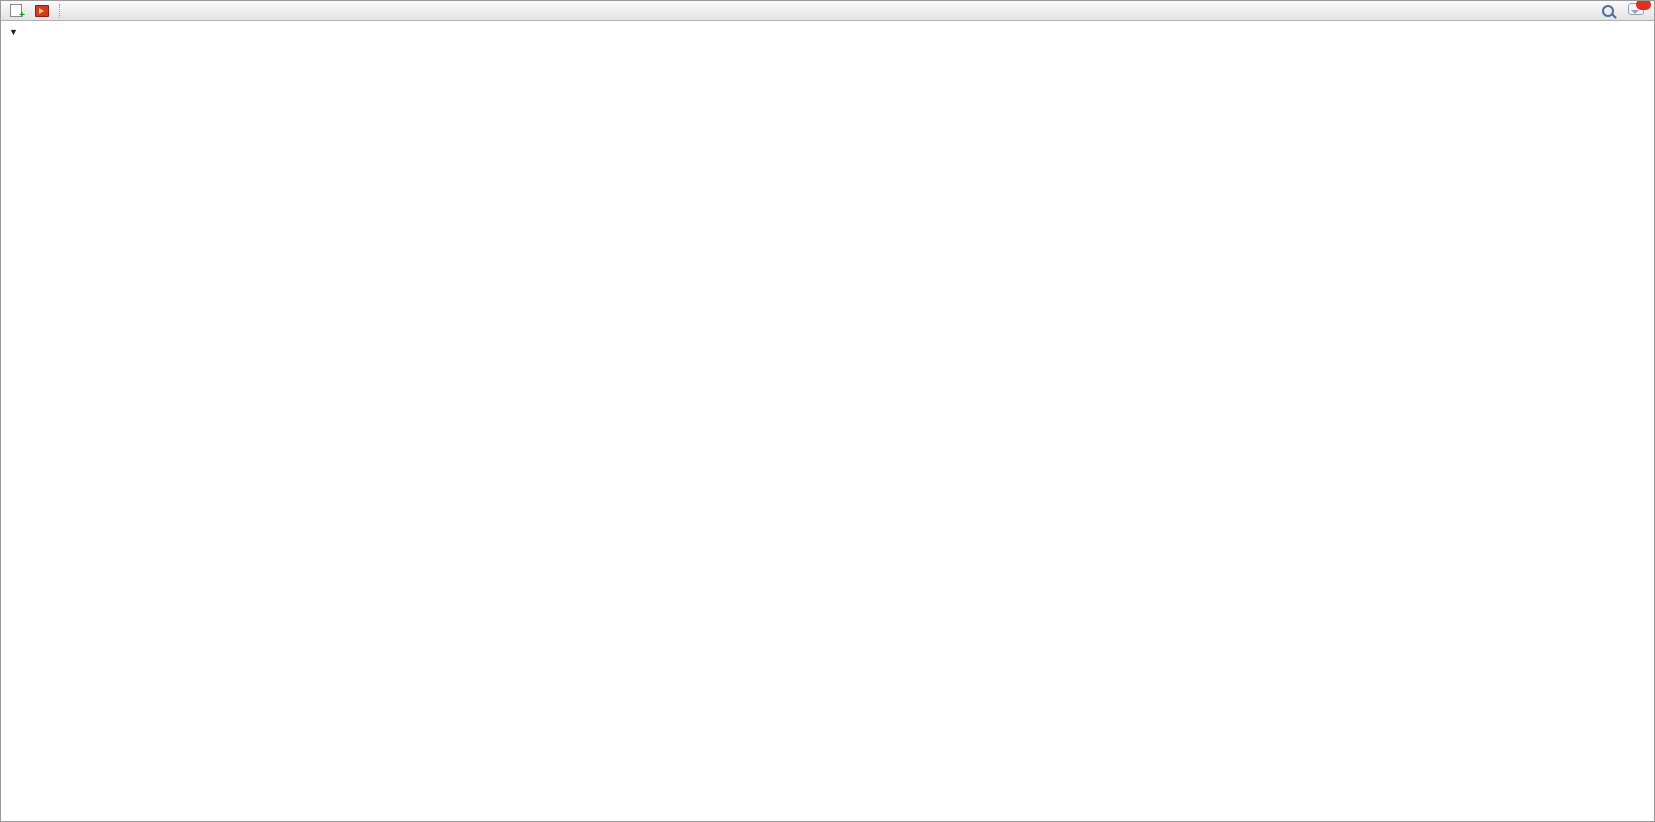 The width and height of the screenshot is (1655, 822). What do you see at coordinates (19, 32) in the screenshot?
I see `chart-title: ▼` at bounding box center [19, 32].